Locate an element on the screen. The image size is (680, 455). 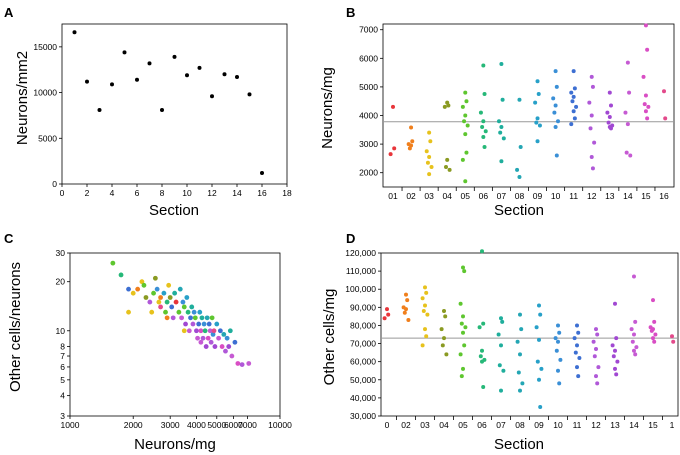
panel-b-x-tick-label: 10 is located at coordinates (556, 196).